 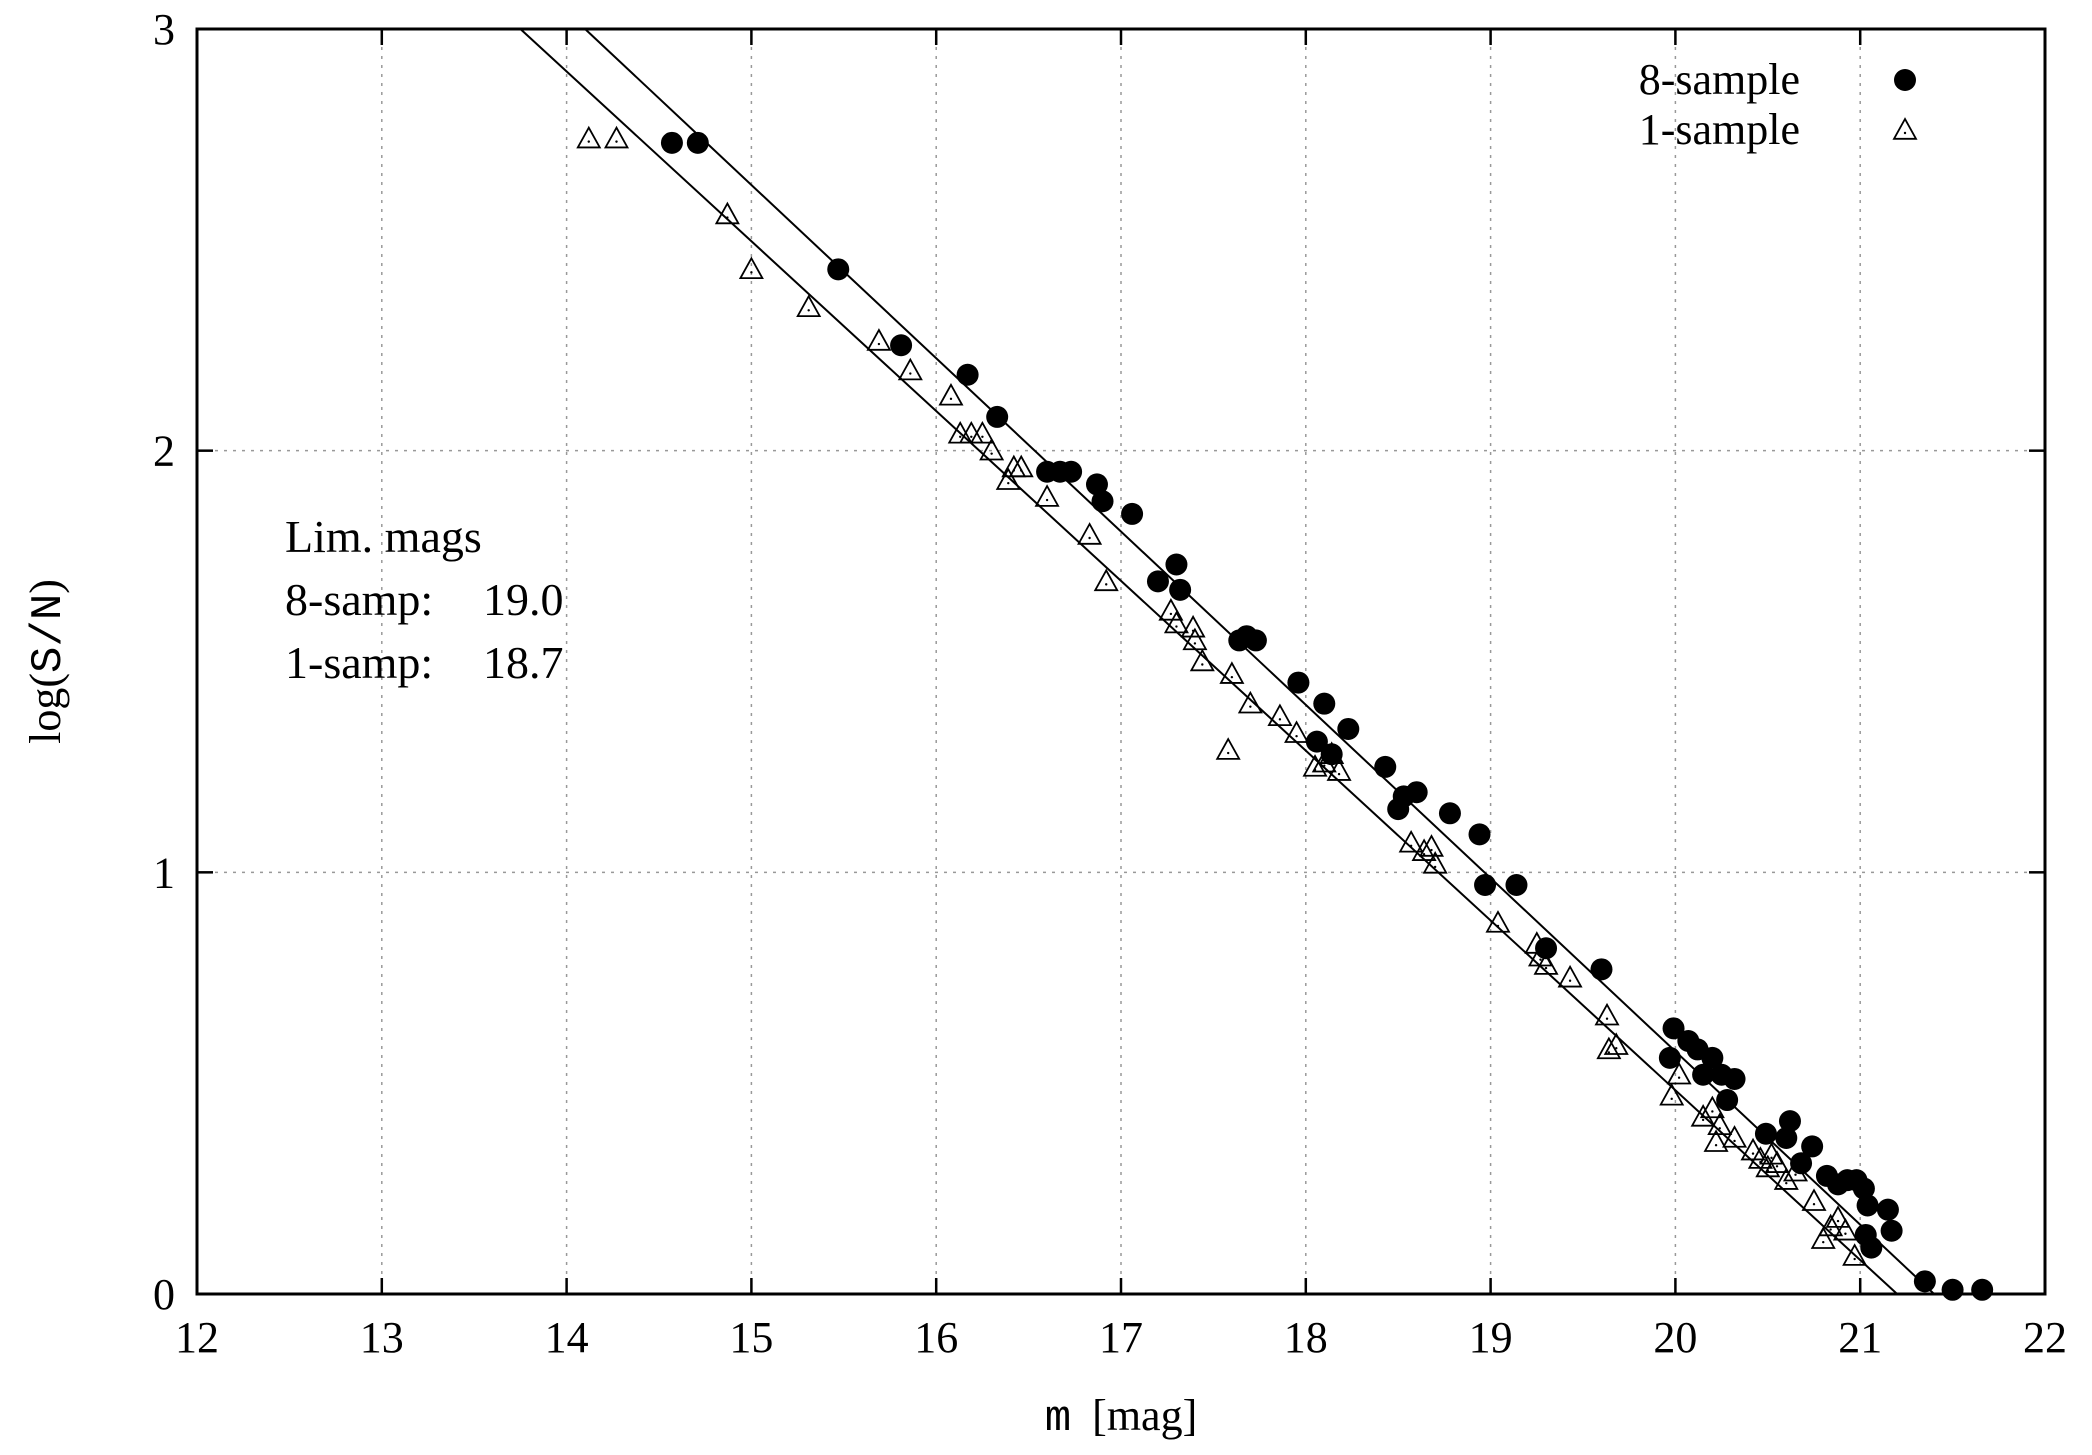 I want to click on x-tick-label: 21, so click(x=1860, y=1337).